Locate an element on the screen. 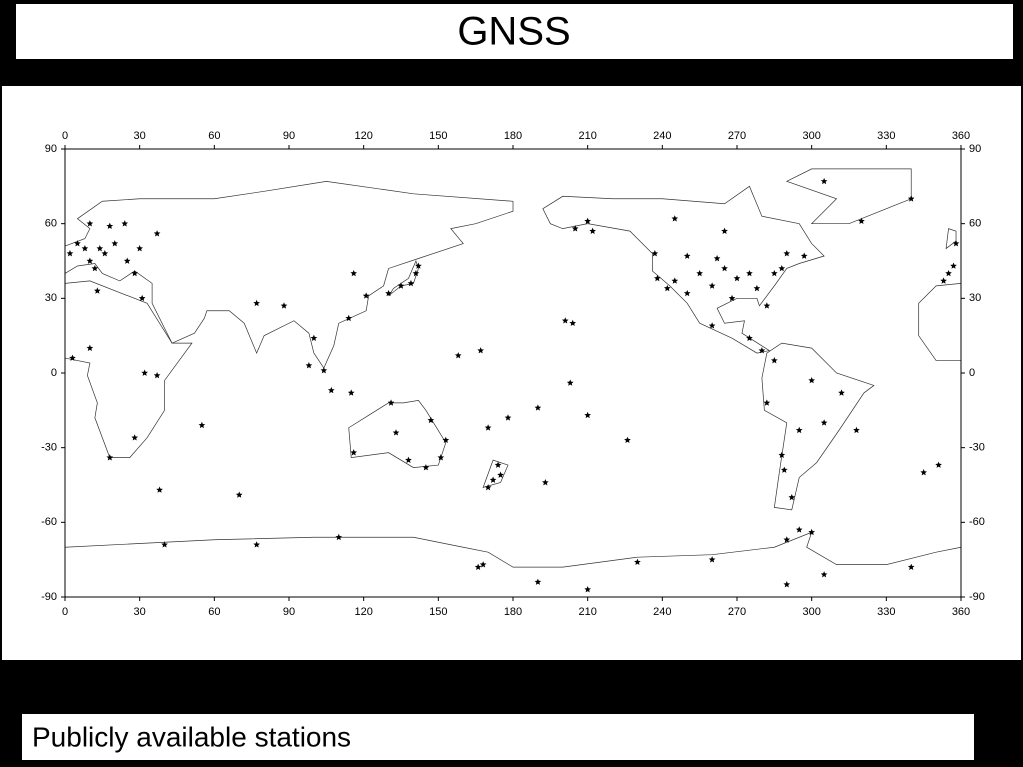 Image resolution: width=1023 pixels, height=767 pixels. x-tick-label: 150 is located at coordinates (438, 136).